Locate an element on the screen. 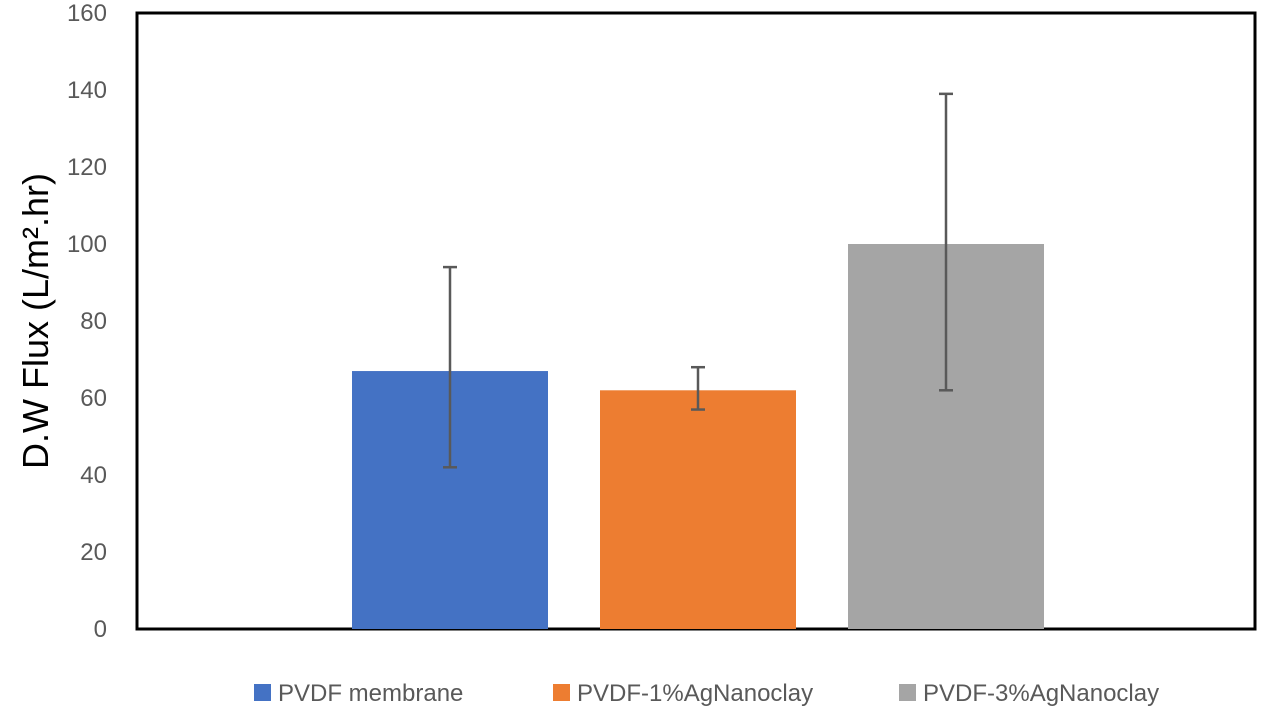 The width and height of the screenshot is (1264, 711). y-tick-label: 120 is located at coordinates (87, 167).